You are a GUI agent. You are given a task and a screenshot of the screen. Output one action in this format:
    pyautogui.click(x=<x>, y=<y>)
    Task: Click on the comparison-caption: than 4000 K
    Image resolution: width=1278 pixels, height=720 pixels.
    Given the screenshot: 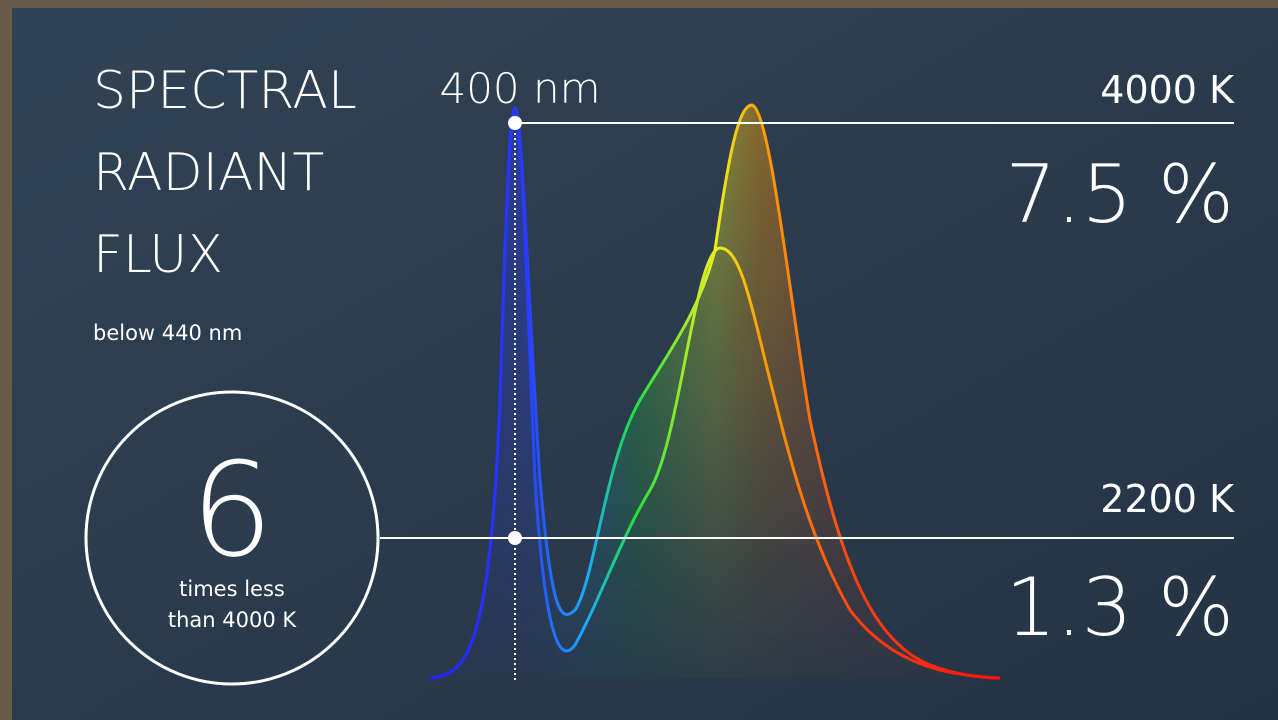 What is the action you would take?
    pyautogui.click(x=233, y=620)
    